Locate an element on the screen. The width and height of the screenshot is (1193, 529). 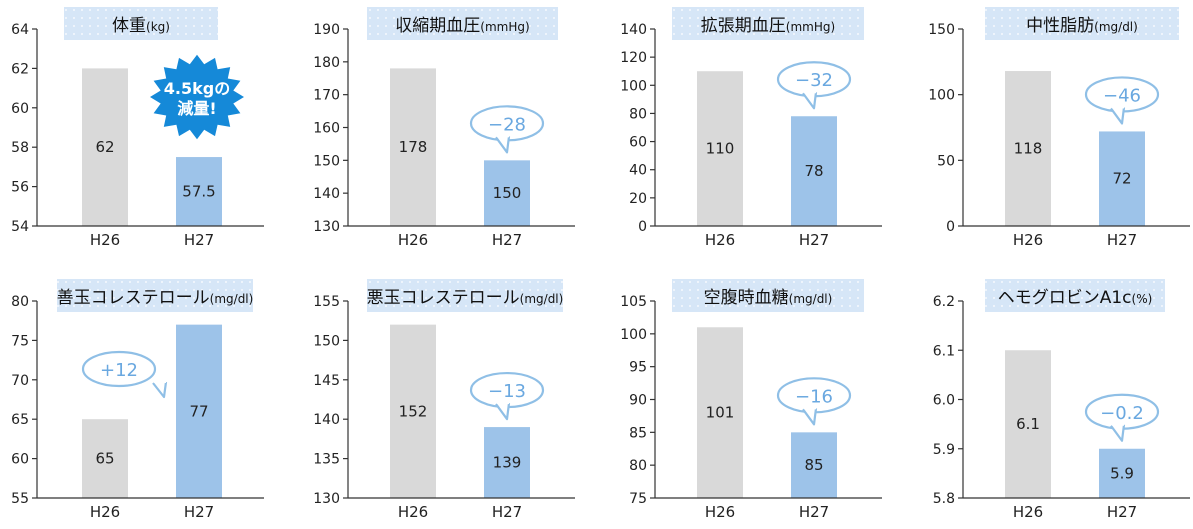
chart-title-main: 体重 is located at coordinates (129, 26).